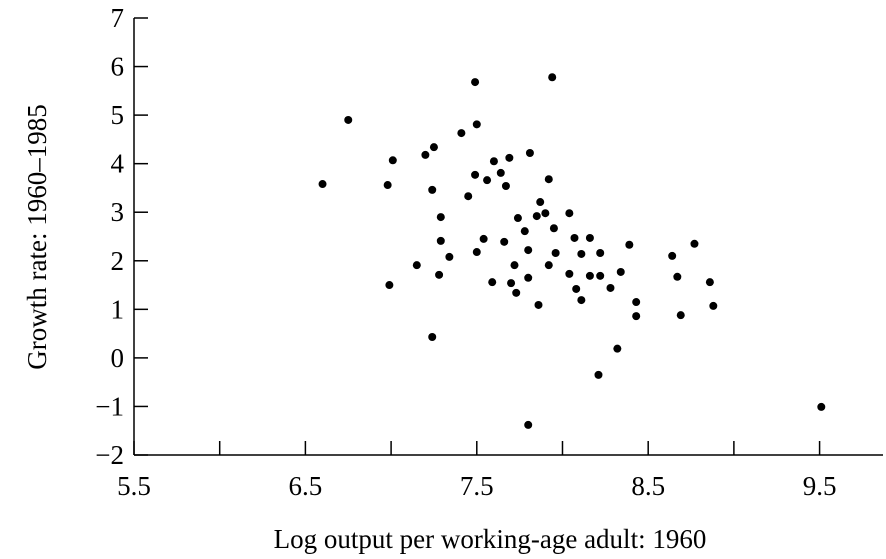 This screenshot has width=886, height=559. What do you see at coordinates (820, 486) in the screenshot?
I see `x-tick-label: 9.5` at bounding box center [820, 486].